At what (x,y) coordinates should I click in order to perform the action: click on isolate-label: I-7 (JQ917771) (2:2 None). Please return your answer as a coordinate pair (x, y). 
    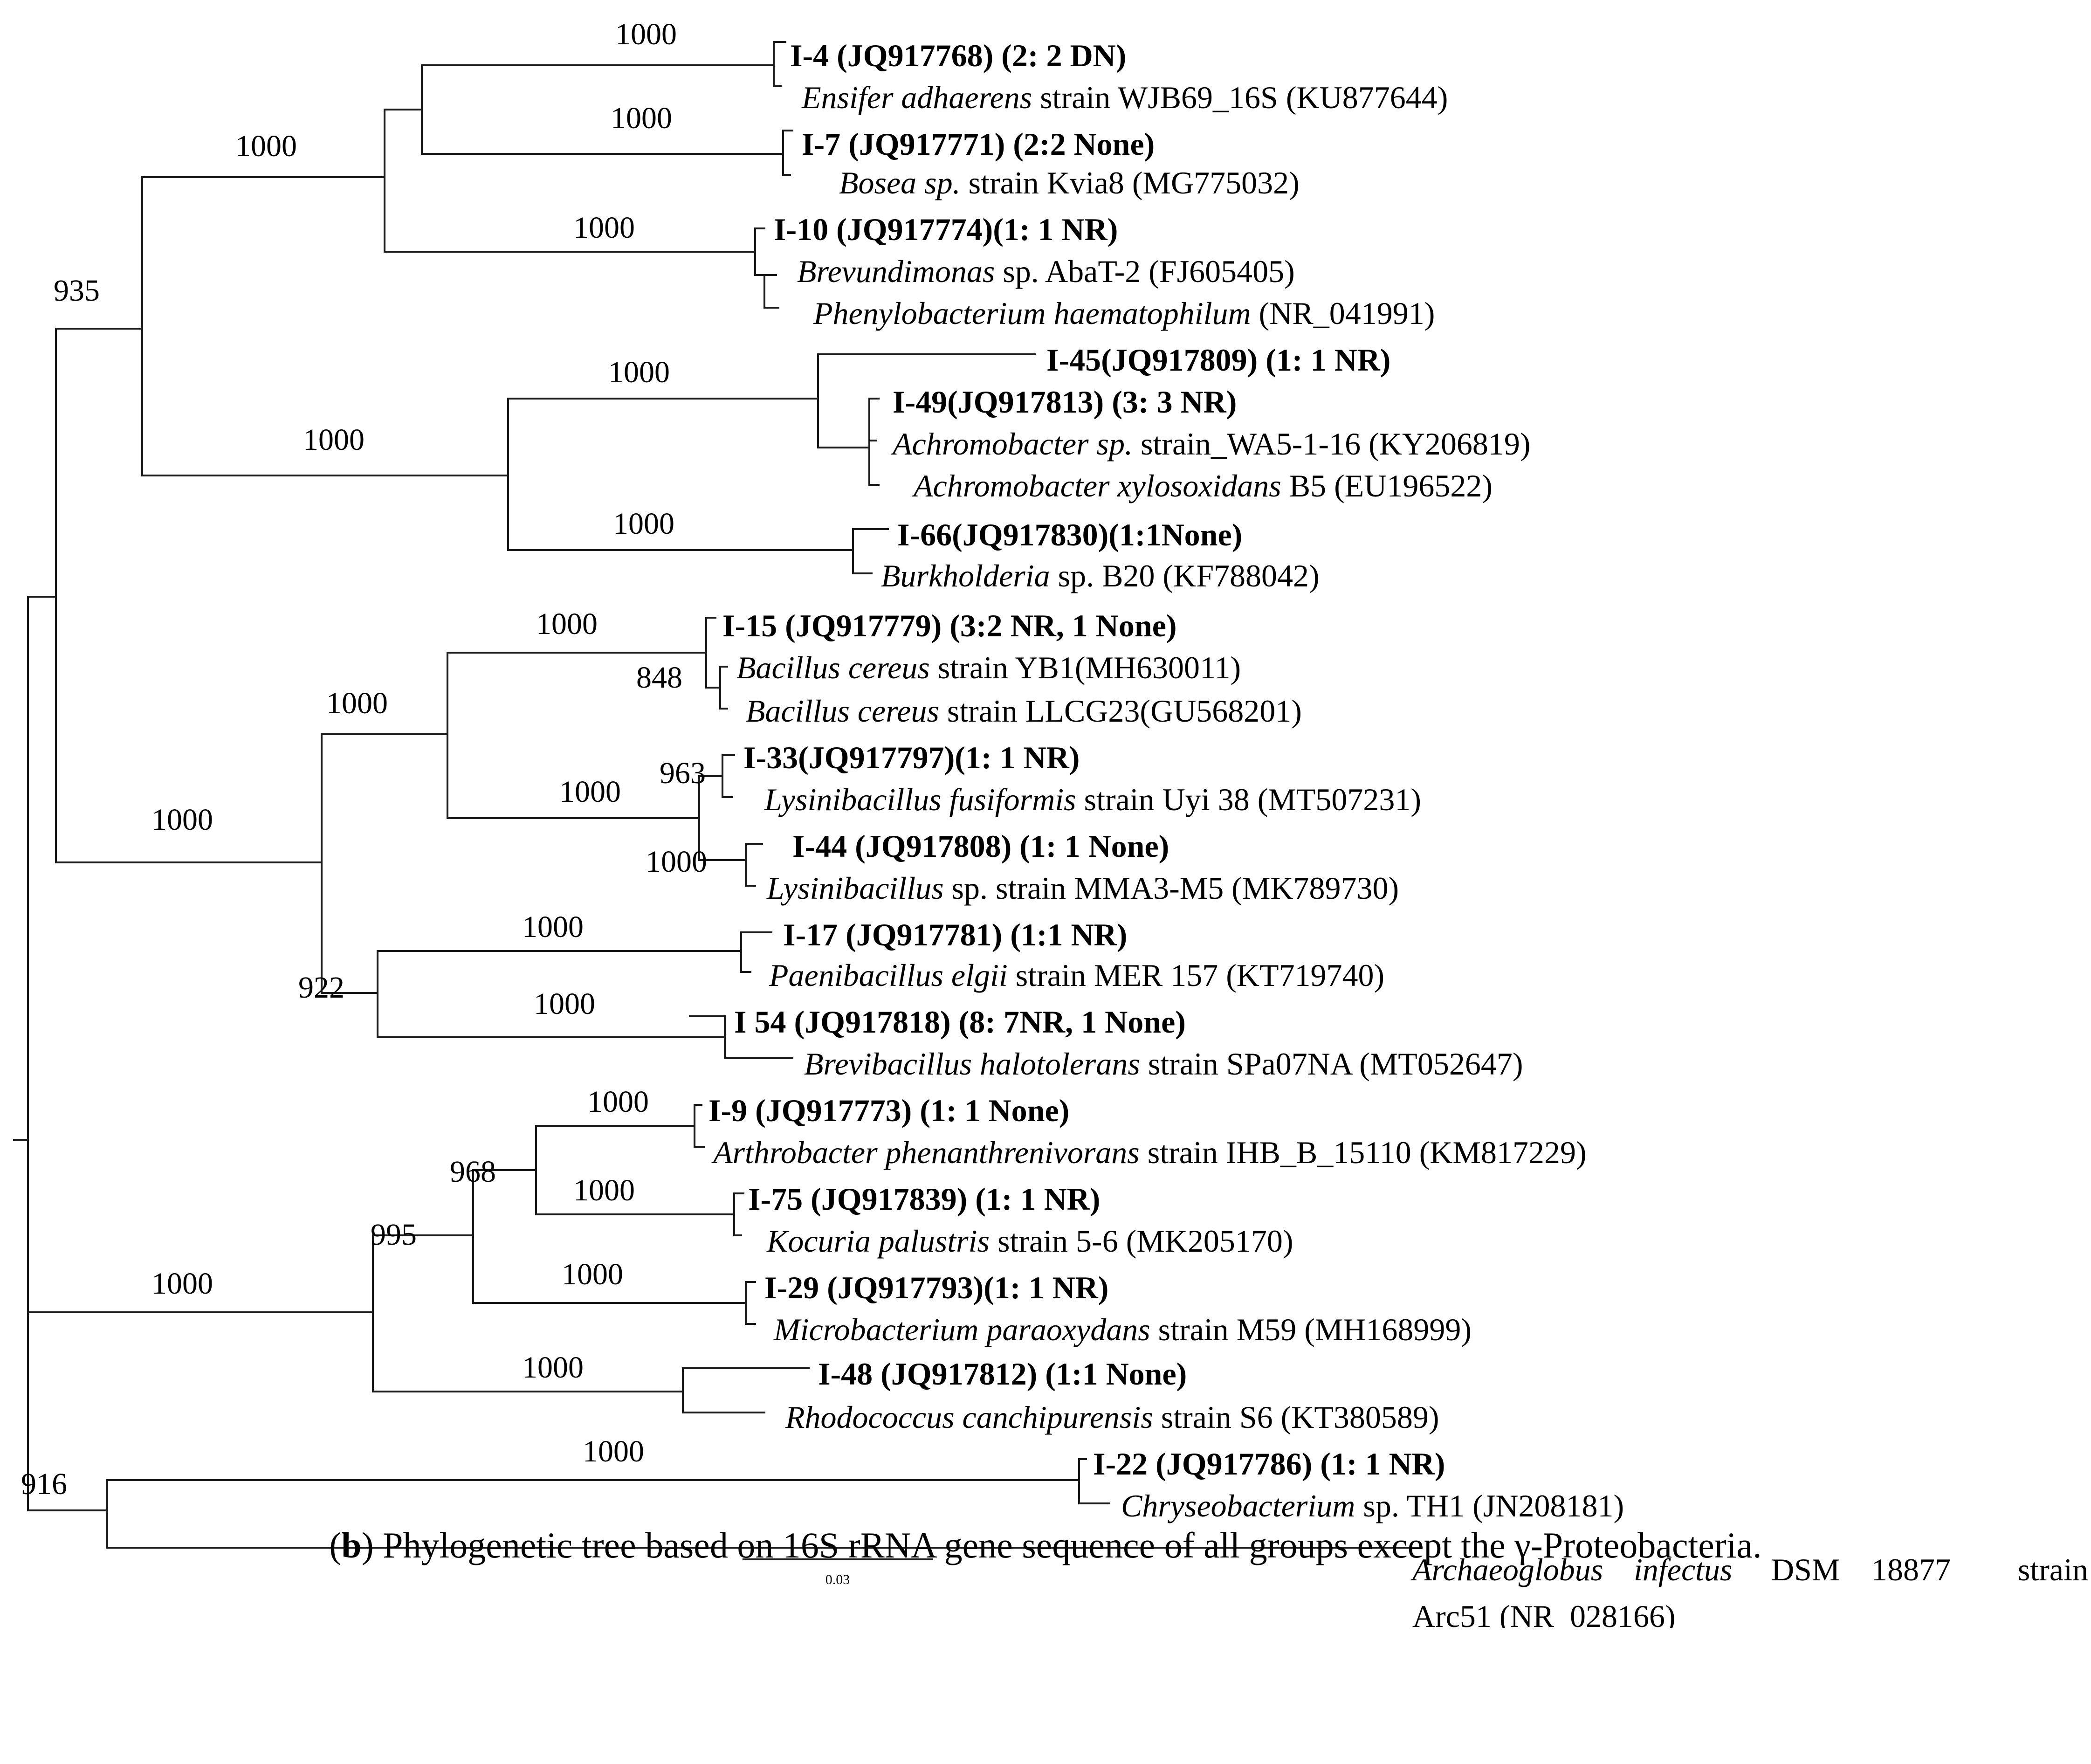
    Looking at the image, I should click on (979, 144).